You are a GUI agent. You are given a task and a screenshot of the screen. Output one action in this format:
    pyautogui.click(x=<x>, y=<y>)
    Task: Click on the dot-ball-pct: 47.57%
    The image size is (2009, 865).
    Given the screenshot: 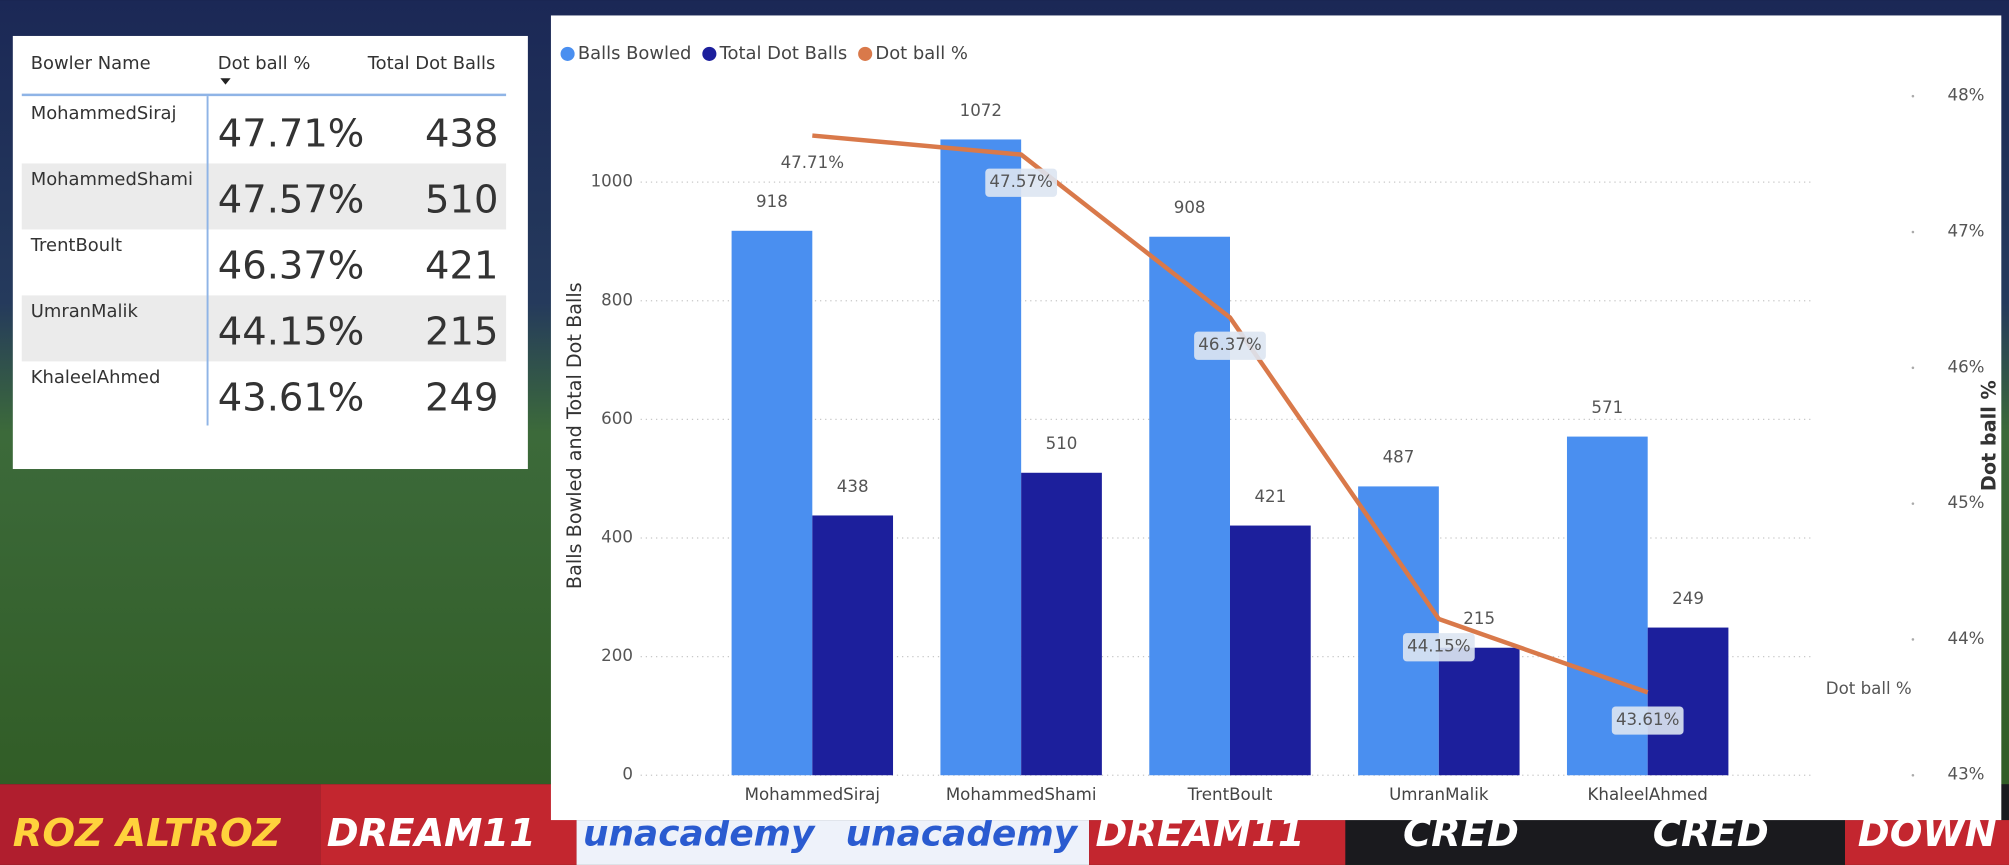 What is the action you would take?
    pyautogui.click(x=291, y=199)
    